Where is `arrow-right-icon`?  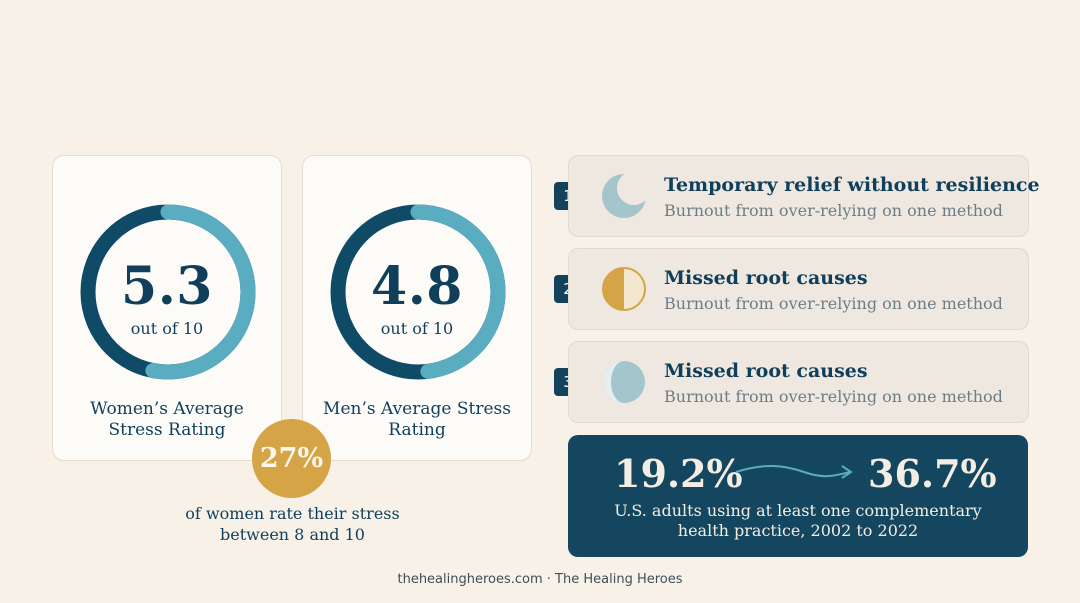
arrow-right-icon is located at coordinates (794, 471).